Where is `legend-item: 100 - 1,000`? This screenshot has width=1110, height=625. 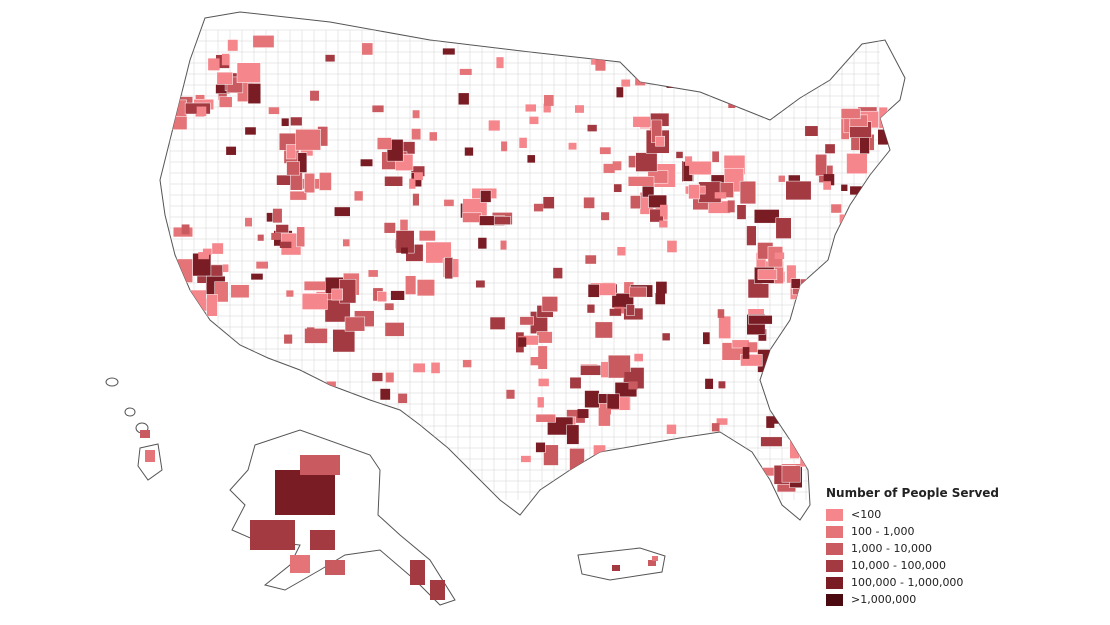 legend-item: 100 - 1,000 is located at coordinates (946, 531).